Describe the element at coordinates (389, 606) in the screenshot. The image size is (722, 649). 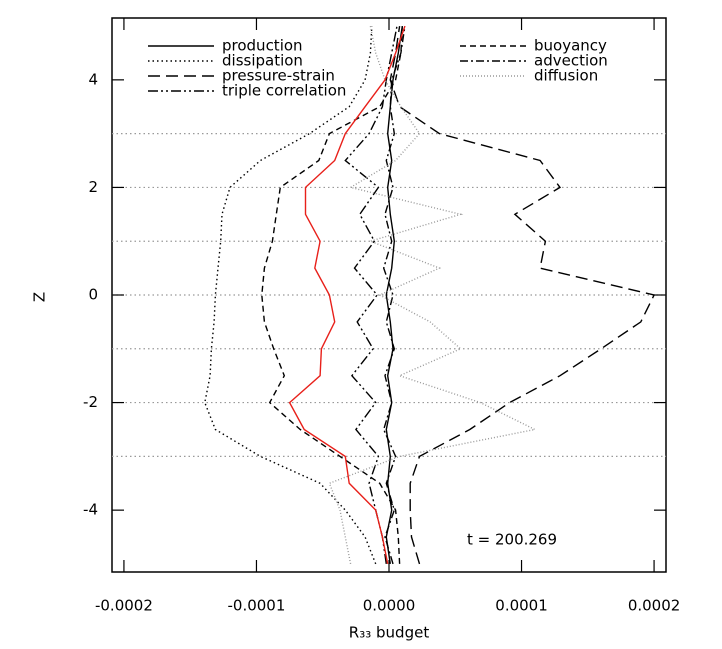
I see `x-tick-label: 0.0000` at that location.